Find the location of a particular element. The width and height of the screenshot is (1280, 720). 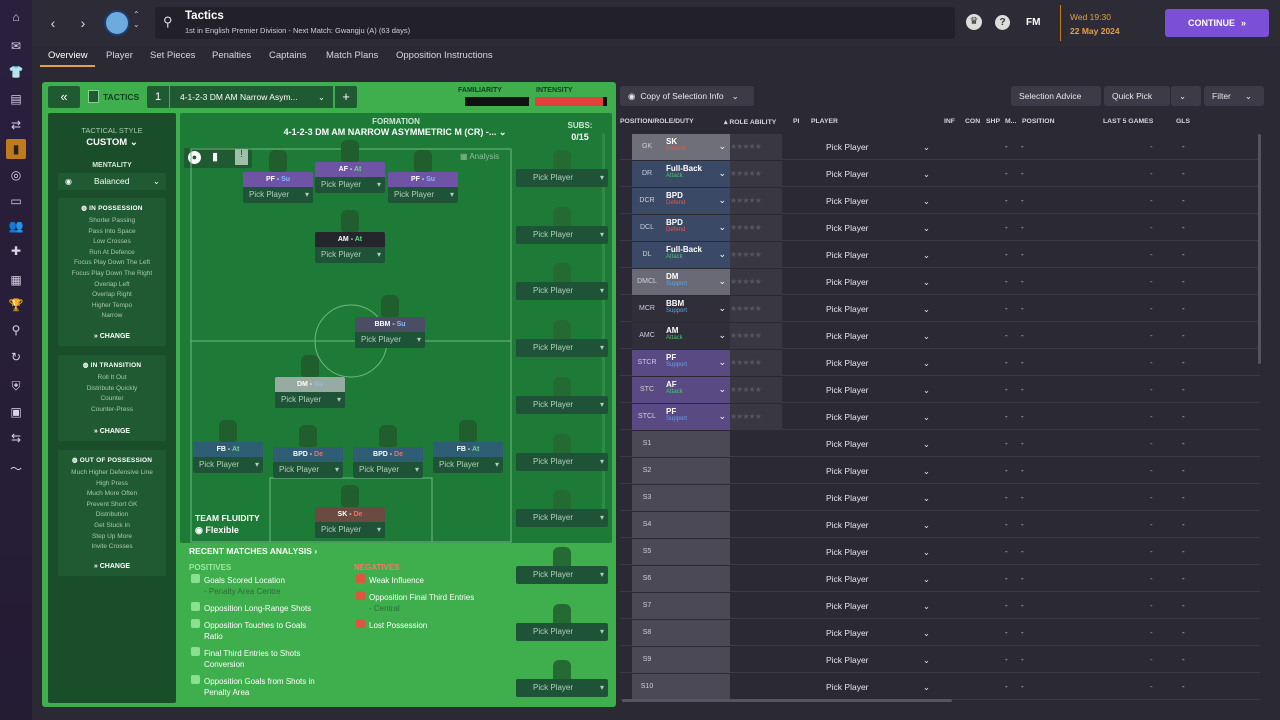

inbox-icon: ✉ is located at coordinates (16, 46).